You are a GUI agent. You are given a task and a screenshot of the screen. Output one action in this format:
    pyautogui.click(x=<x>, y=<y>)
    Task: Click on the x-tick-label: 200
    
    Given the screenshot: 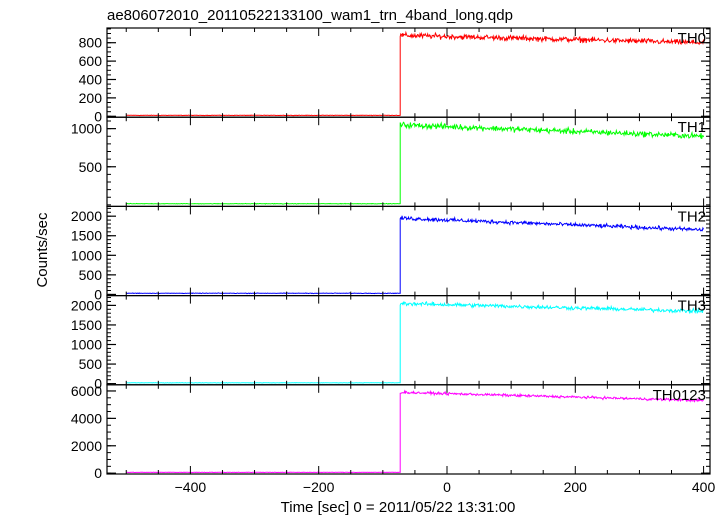 What is the action you would take?
    pyautogui.click(x=576, y=487)
    